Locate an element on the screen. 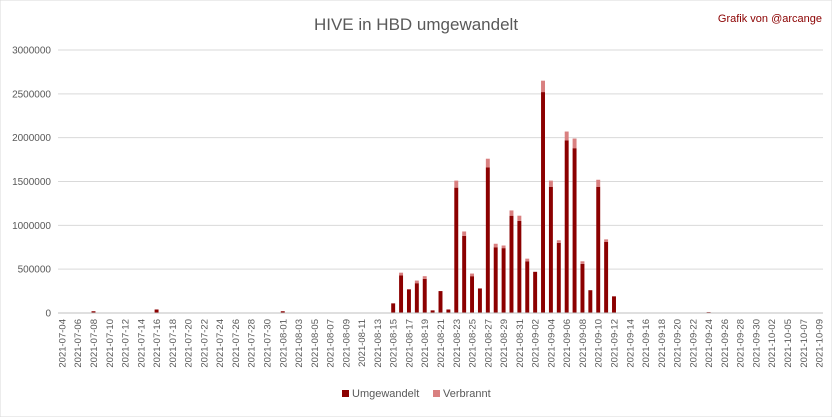 This screenshot has width=832, height=417. legend-label-umgewandelt: Umgewandelt is located at coordinates (385, 394).